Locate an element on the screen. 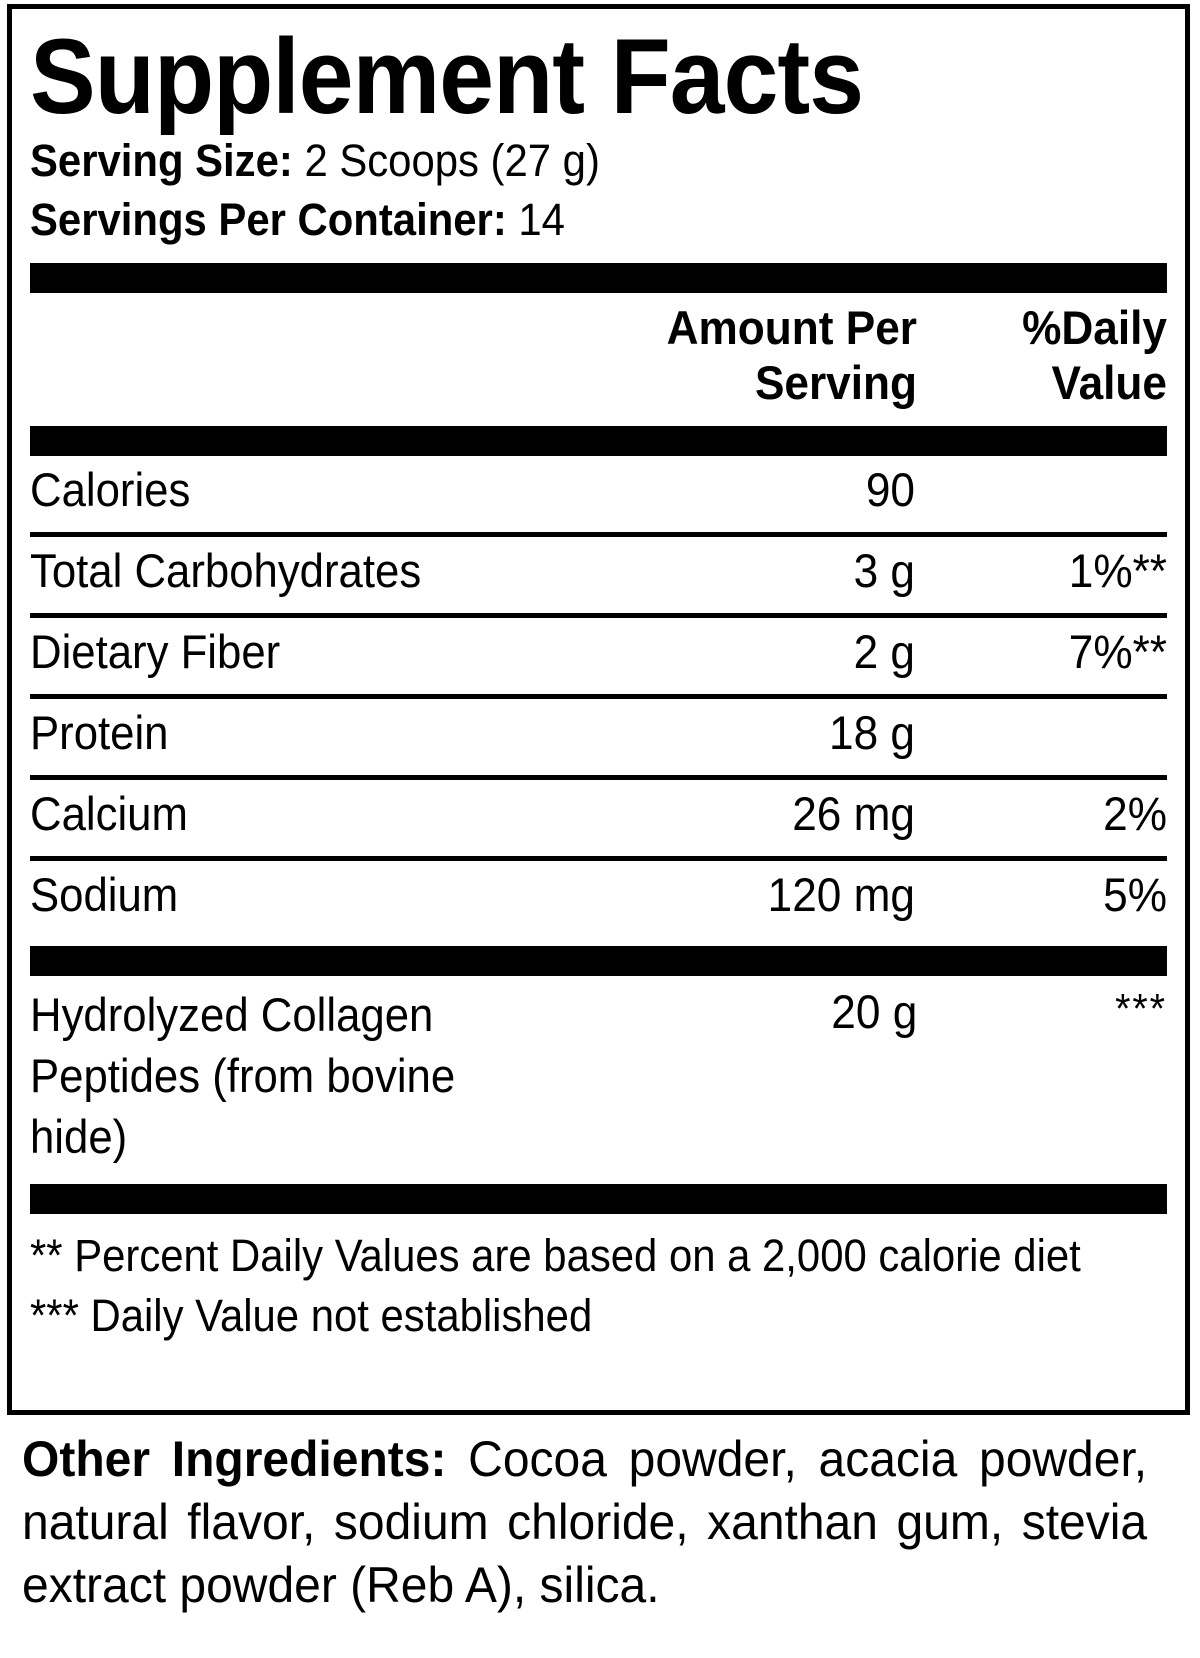  nutrient-amount: 2 g is located at coordinates (884, 651).